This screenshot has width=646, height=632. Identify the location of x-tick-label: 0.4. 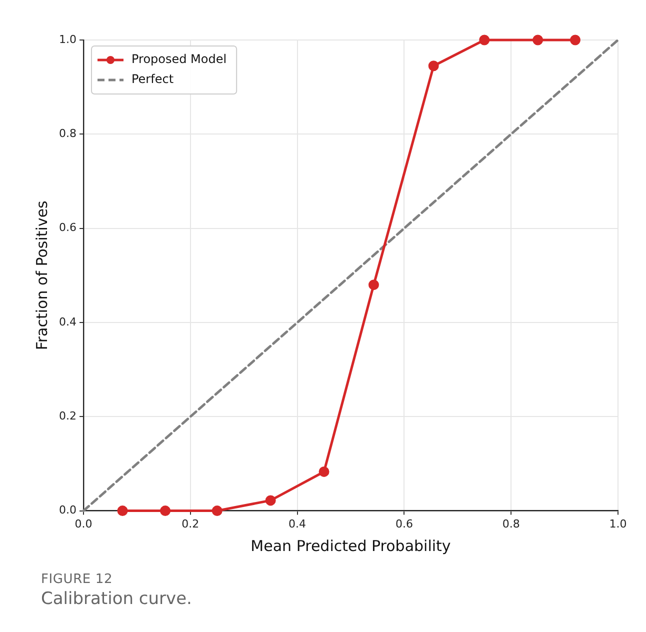
(297, 523).